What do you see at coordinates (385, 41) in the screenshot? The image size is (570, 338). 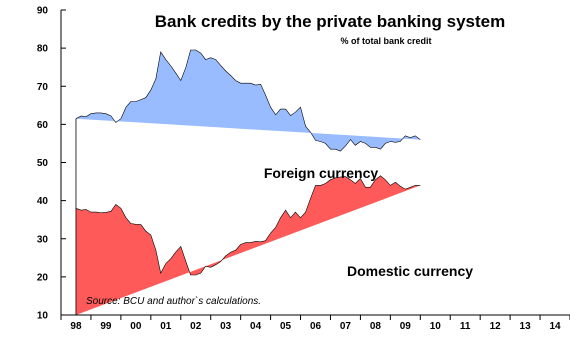 I see `chart-subtitle: % of total bank credit` at bounding box center [385, 41].